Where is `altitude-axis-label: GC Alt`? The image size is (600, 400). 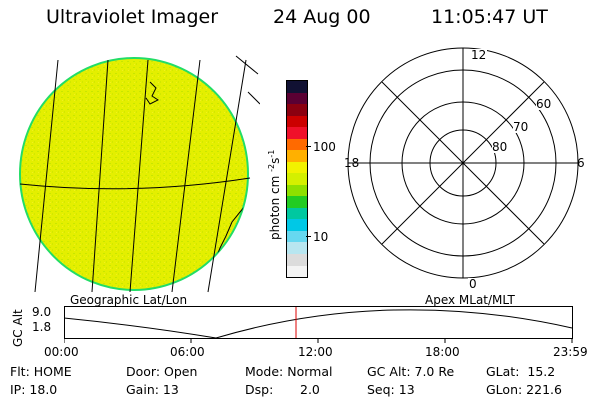 altitude-axis-label: GC Alt is located at coordinates (18, 328).